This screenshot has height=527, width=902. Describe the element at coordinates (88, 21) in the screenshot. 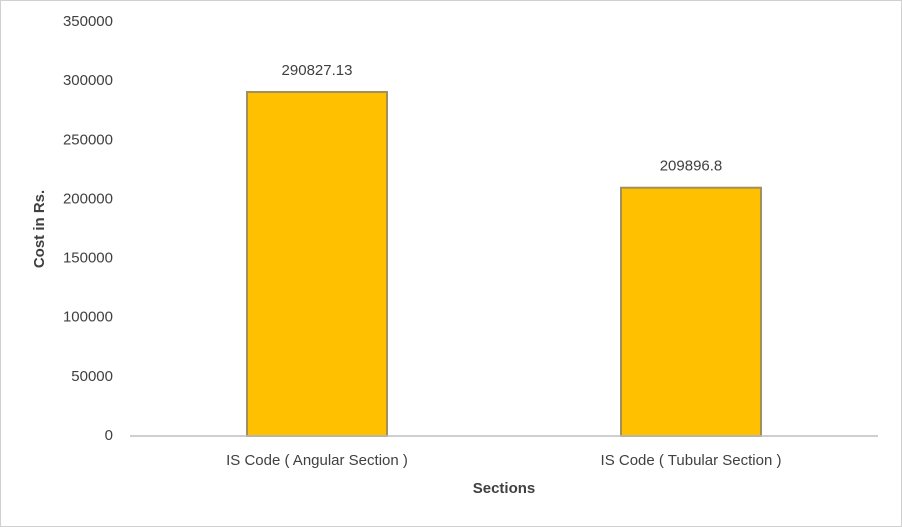

I see `y-tick-label: 350000` at that location.